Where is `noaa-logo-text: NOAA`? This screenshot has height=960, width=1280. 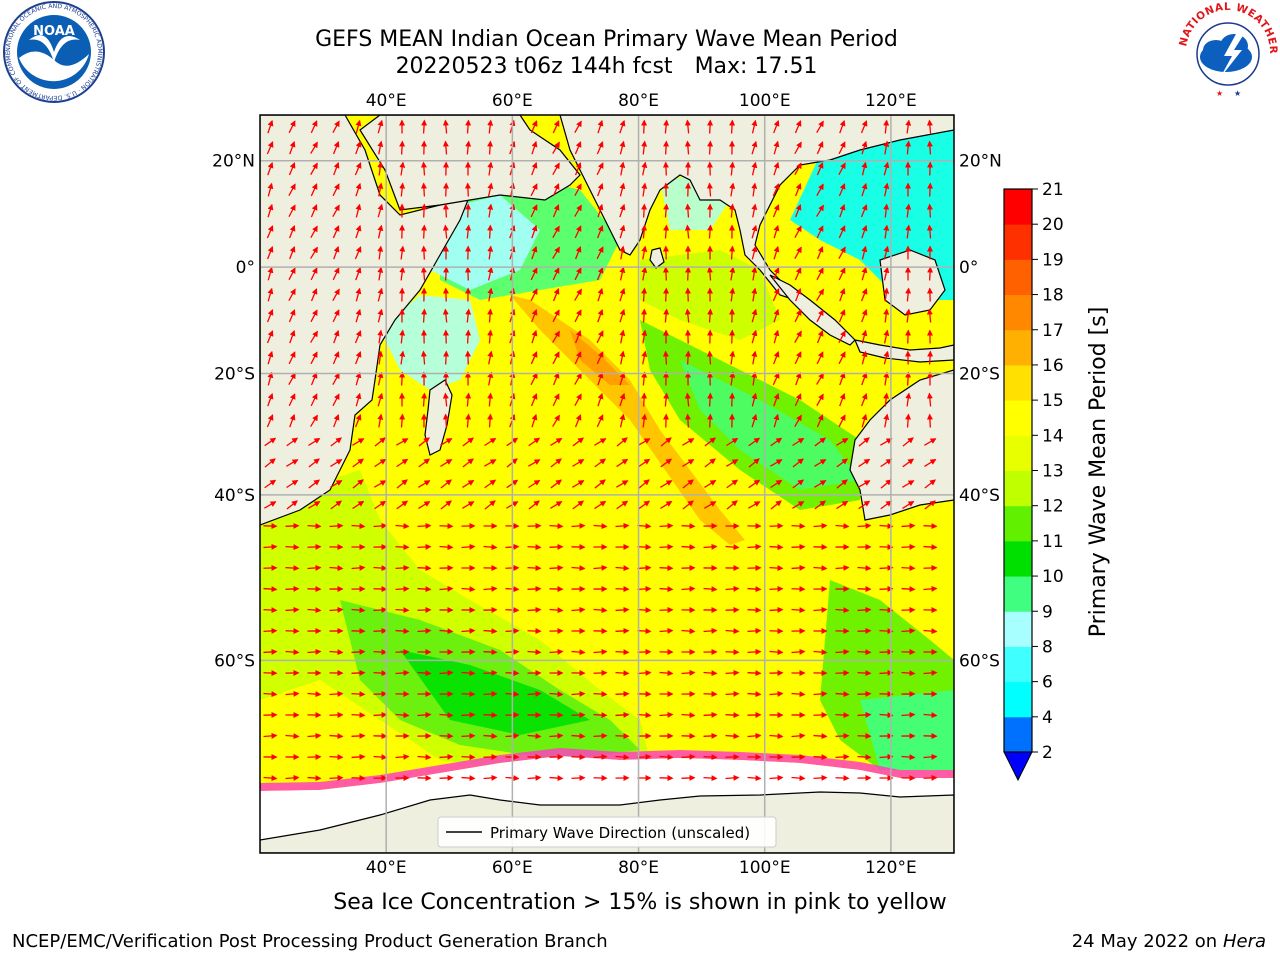 noaa-logo-text: NOAA is located at coordinates (54, 31).